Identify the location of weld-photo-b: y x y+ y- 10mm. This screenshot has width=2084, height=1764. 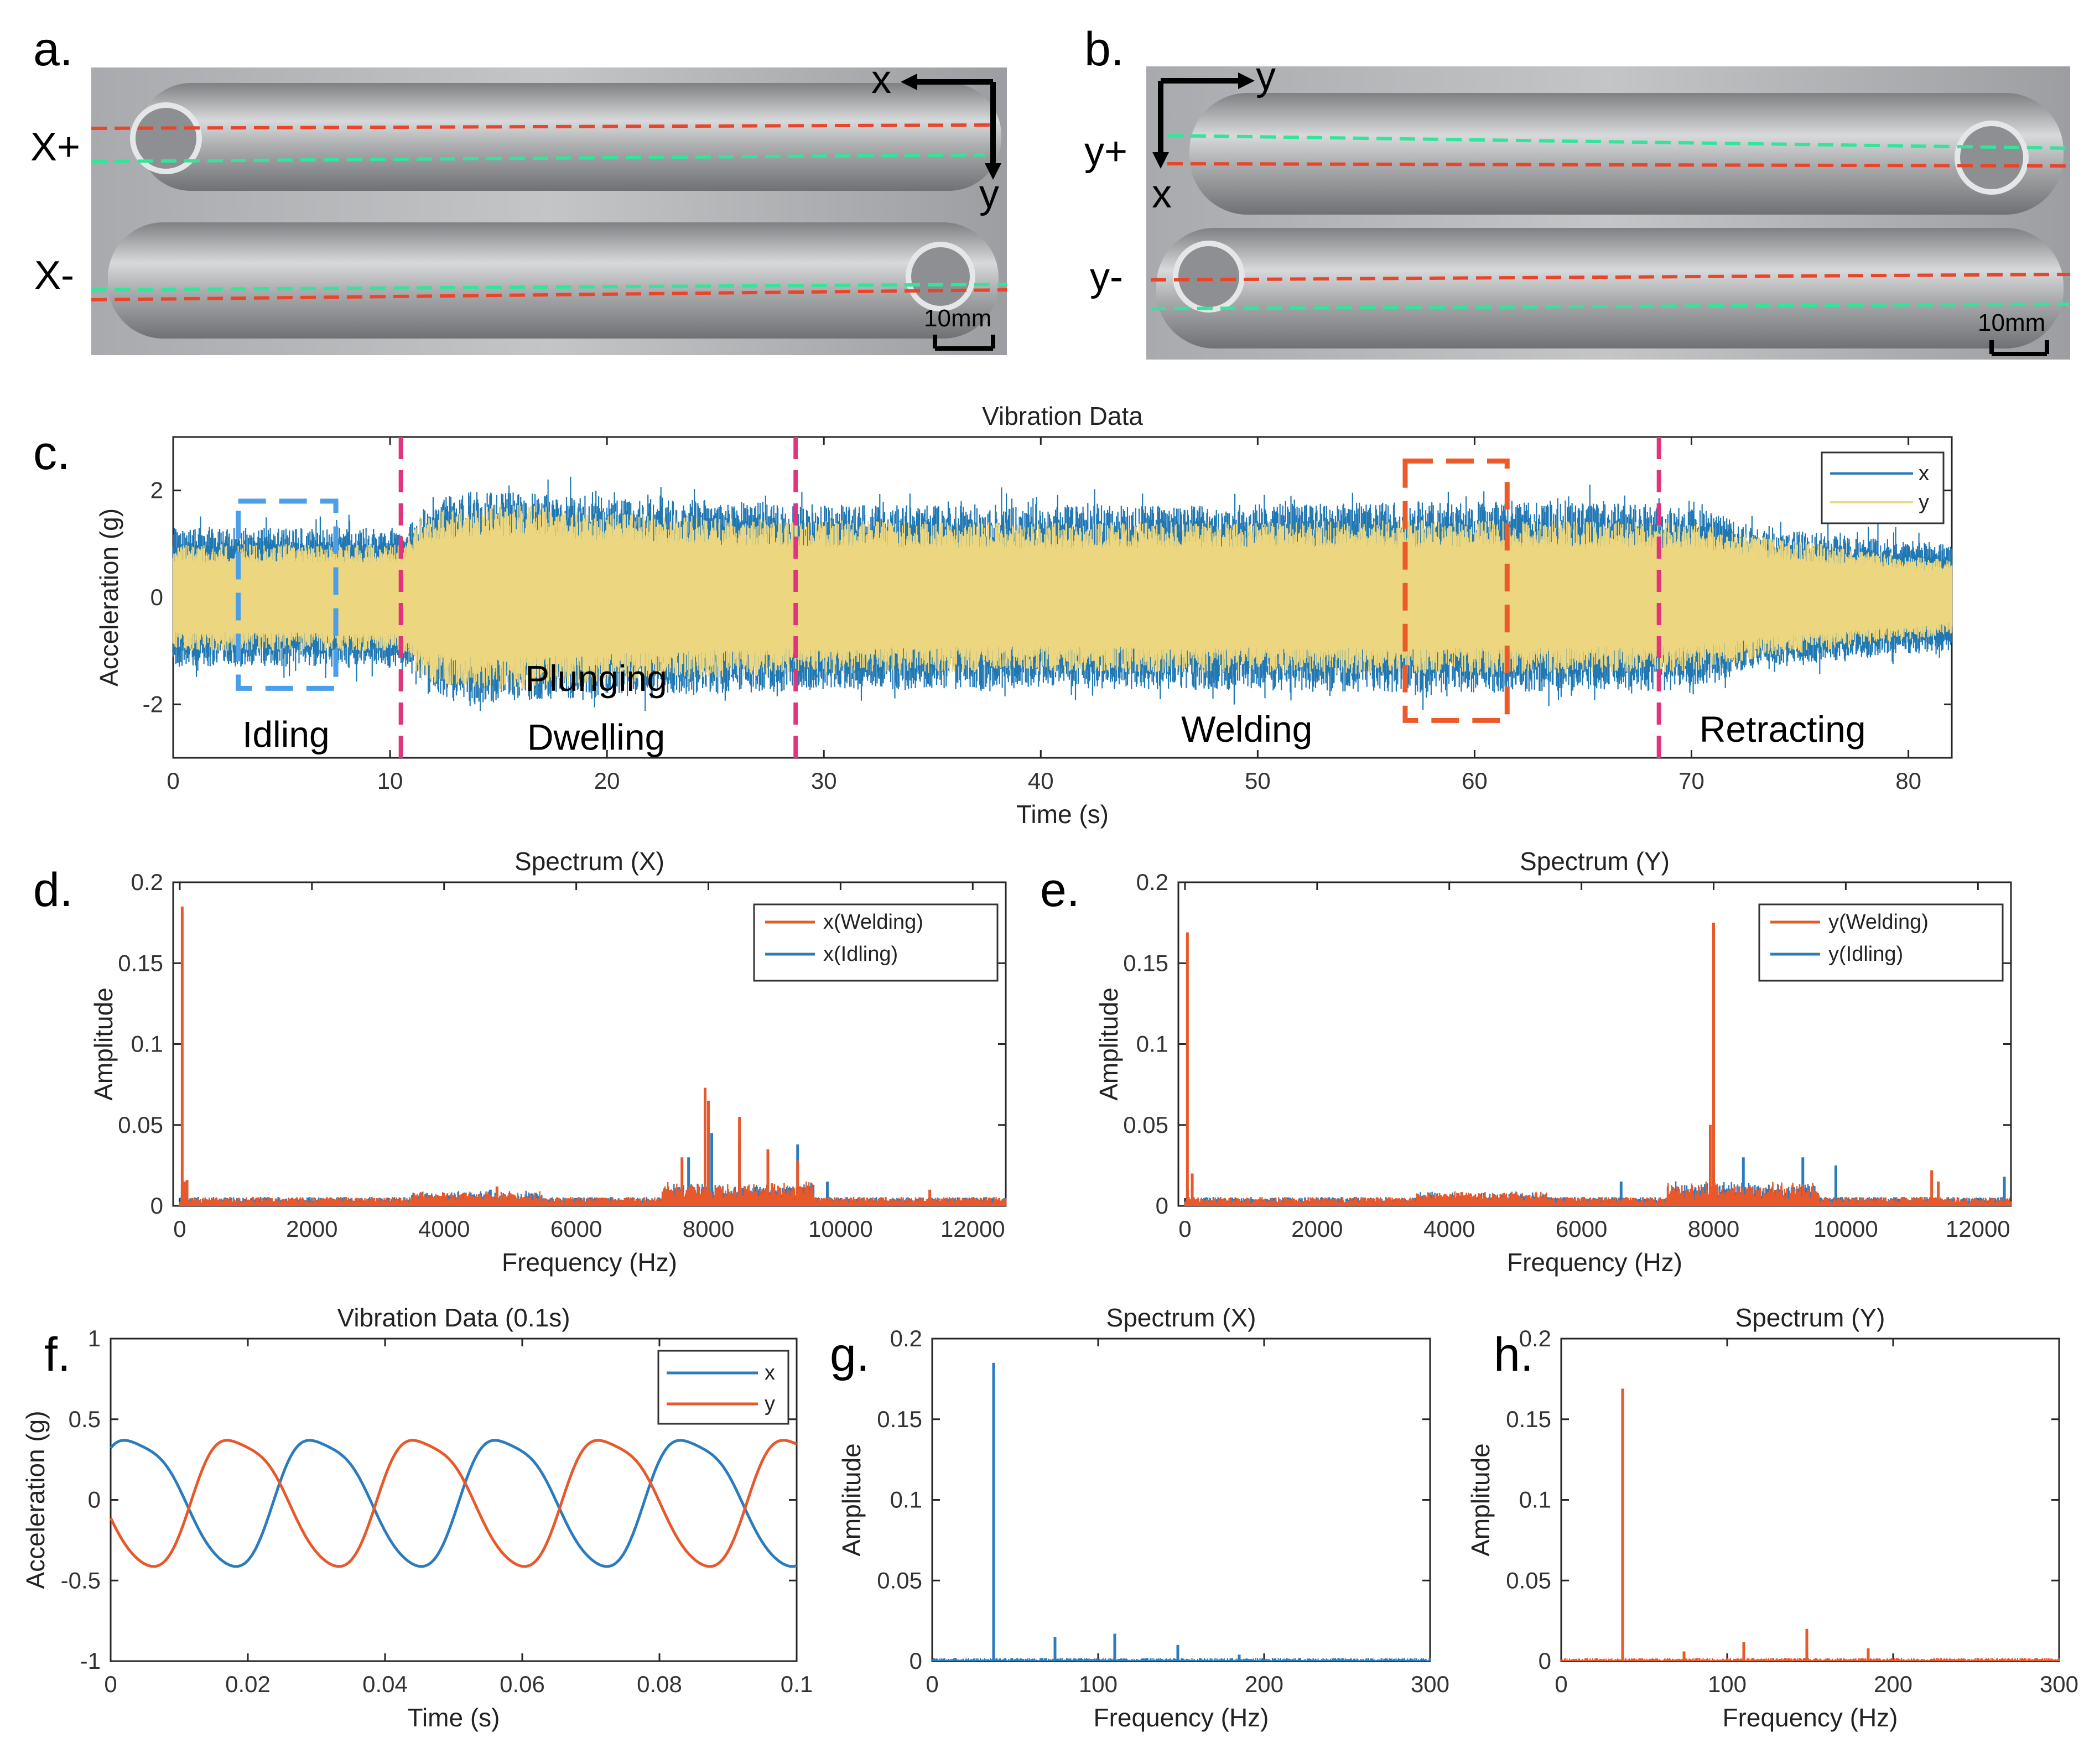
(1578, 207).